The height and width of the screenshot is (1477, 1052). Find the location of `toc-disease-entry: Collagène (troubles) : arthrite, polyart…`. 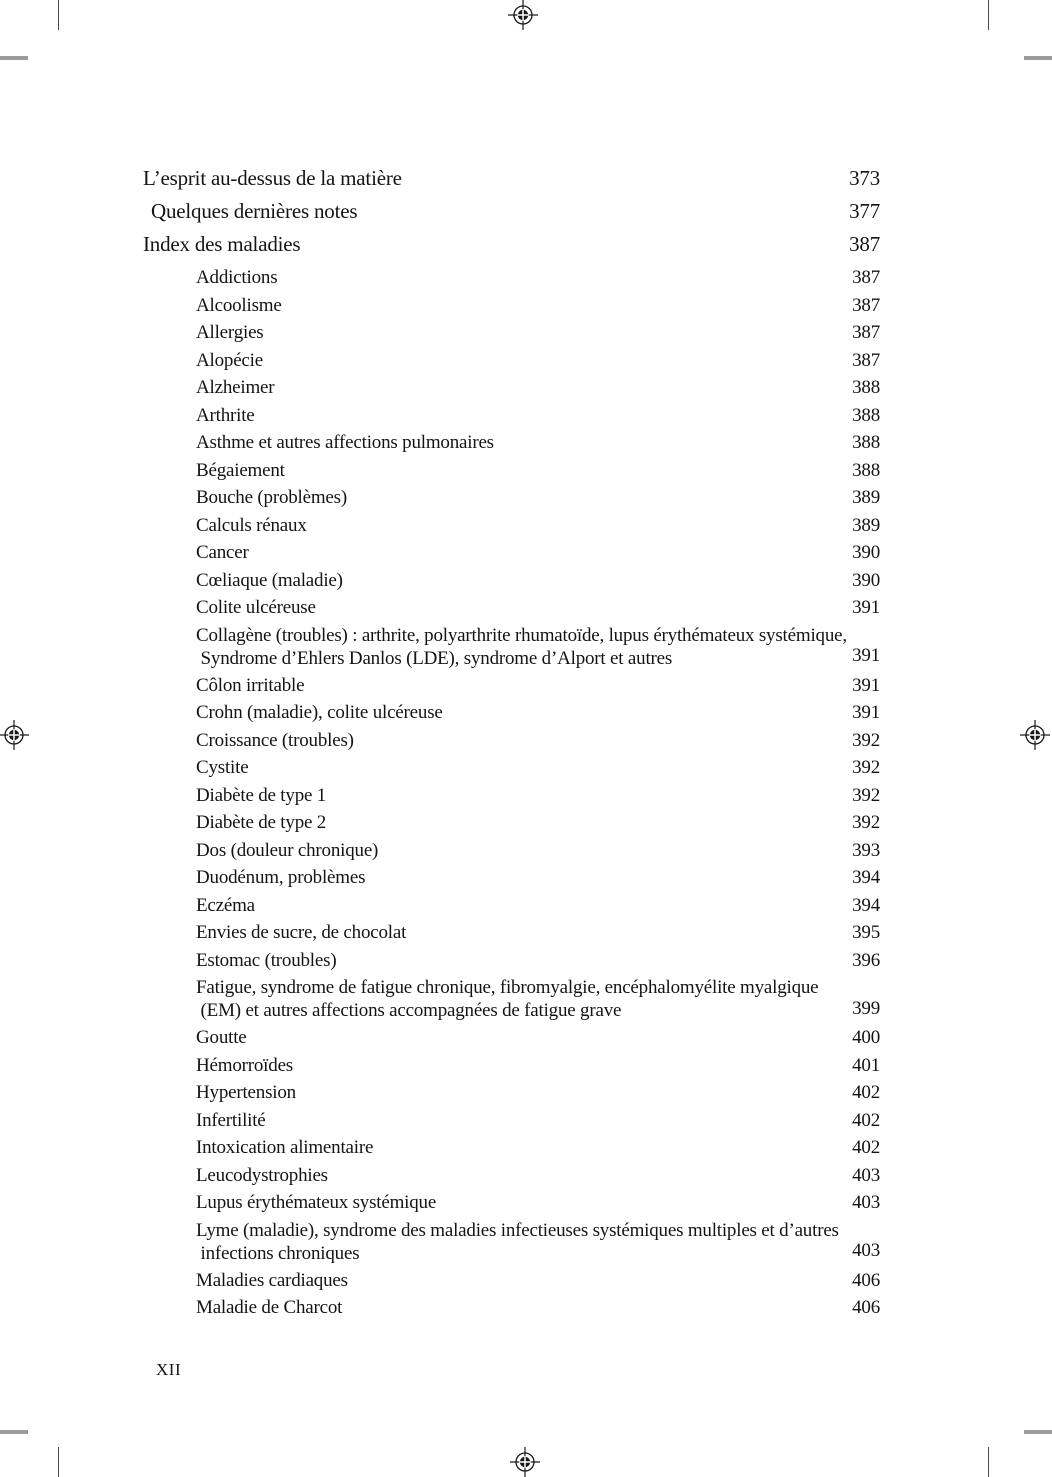

toc-disease-entry: Collagène (troubles) : arthrite, polyart… is located at coordinates (511, 647).